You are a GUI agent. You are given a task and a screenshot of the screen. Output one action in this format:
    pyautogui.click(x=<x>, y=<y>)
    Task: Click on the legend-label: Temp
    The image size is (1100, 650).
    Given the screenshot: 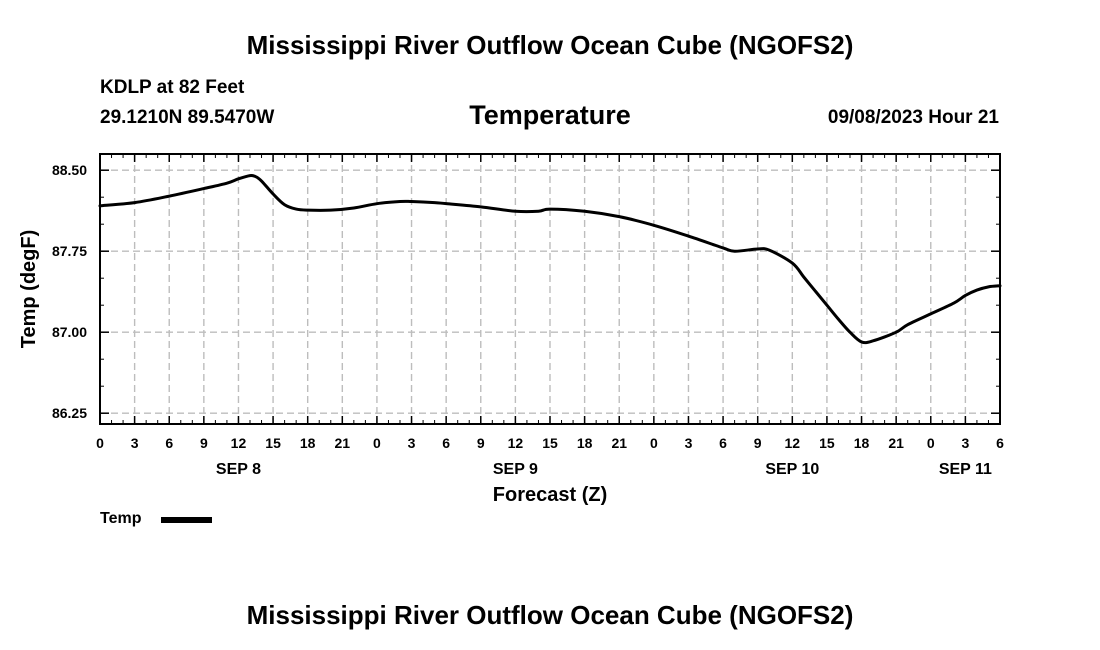 What is the action you would take?
    pyautogui.click(x=121, y=518)
    